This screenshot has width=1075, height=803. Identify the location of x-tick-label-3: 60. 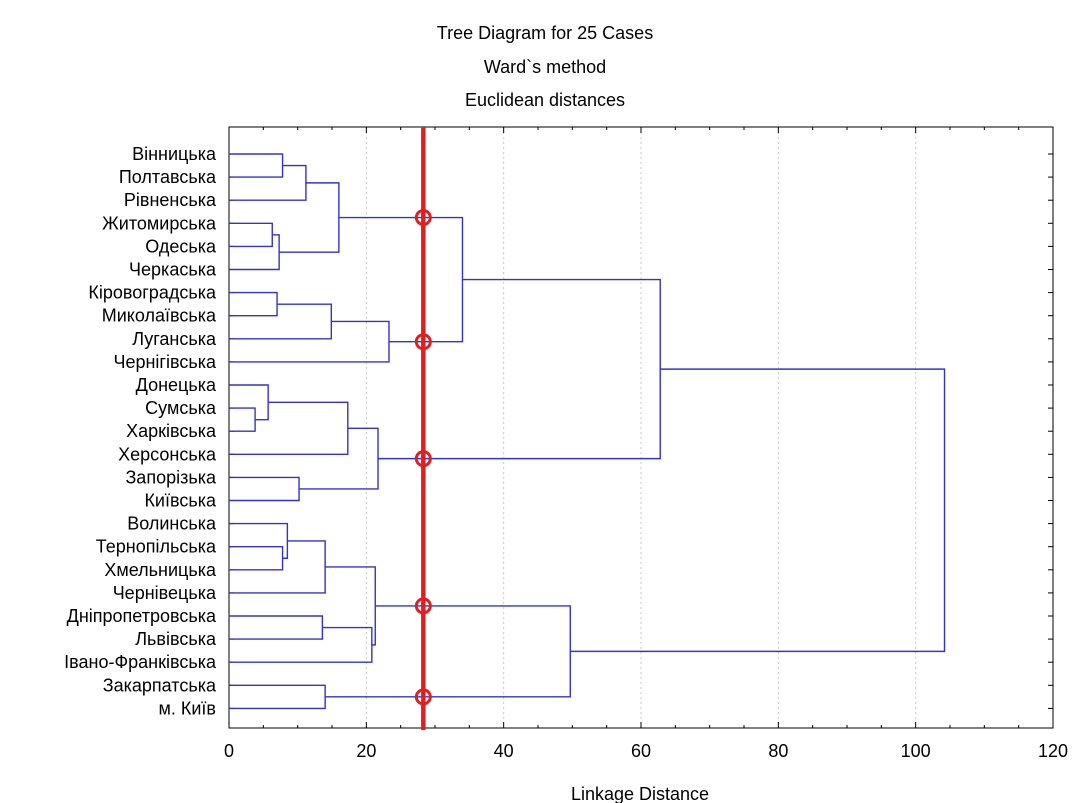
(641, 751).